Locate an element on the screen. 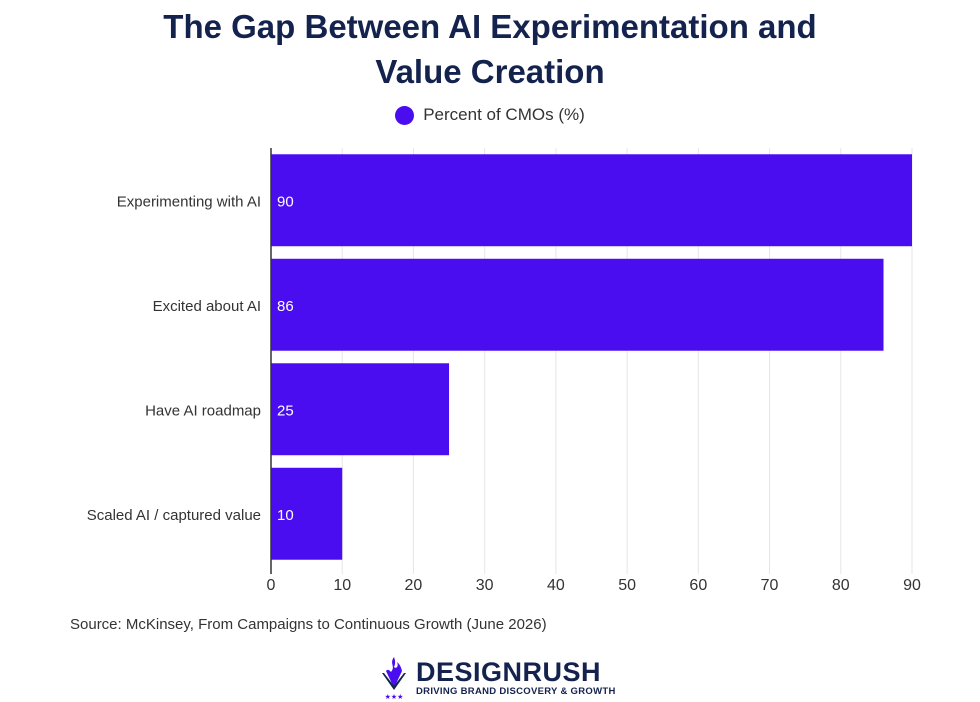 Image resolution: width=980 pixels, height=702 pixels. bar-value-label-2: 86 is located at coordinates (285, 306).